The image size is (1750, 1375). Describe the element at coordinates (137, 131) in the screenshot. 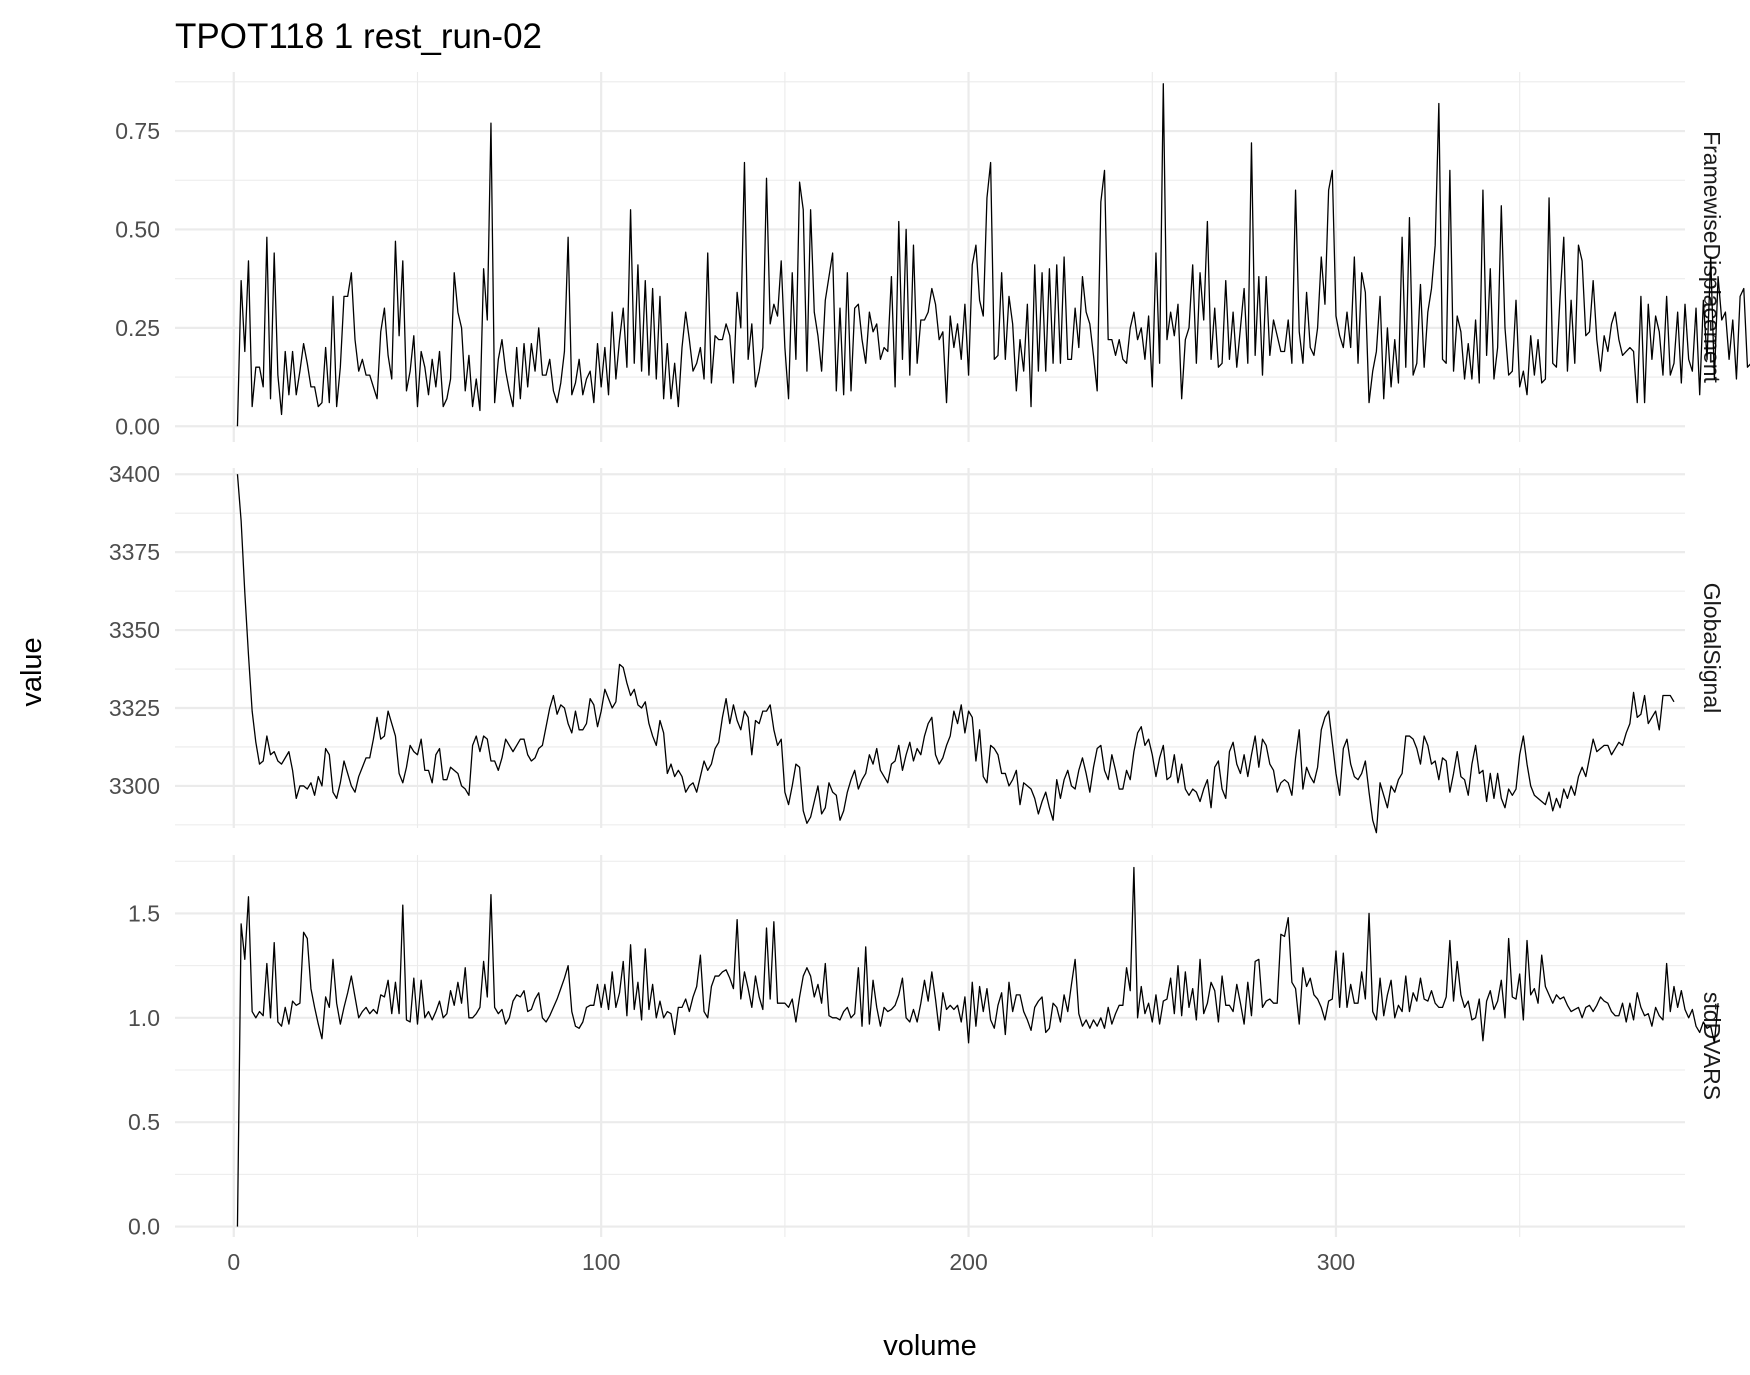

I see `y-tick-label: 0.75` at that location.